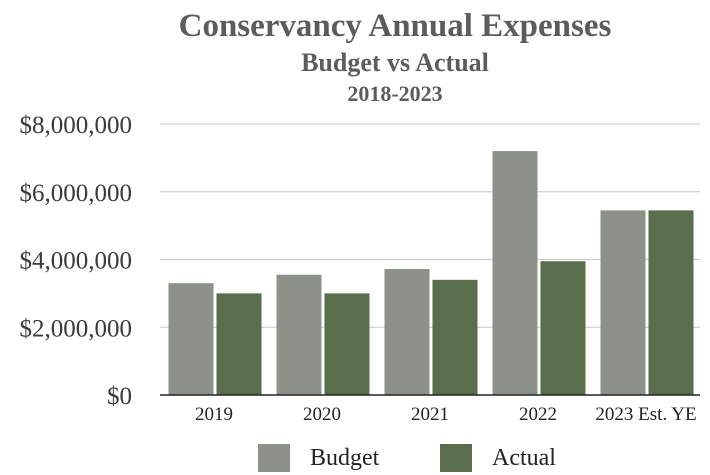 The height and width of the screenshot is (475, 710). Describe the element at coordinates (538, 414) in the screenshot. I see `x-tick-label: 2022` at that location.